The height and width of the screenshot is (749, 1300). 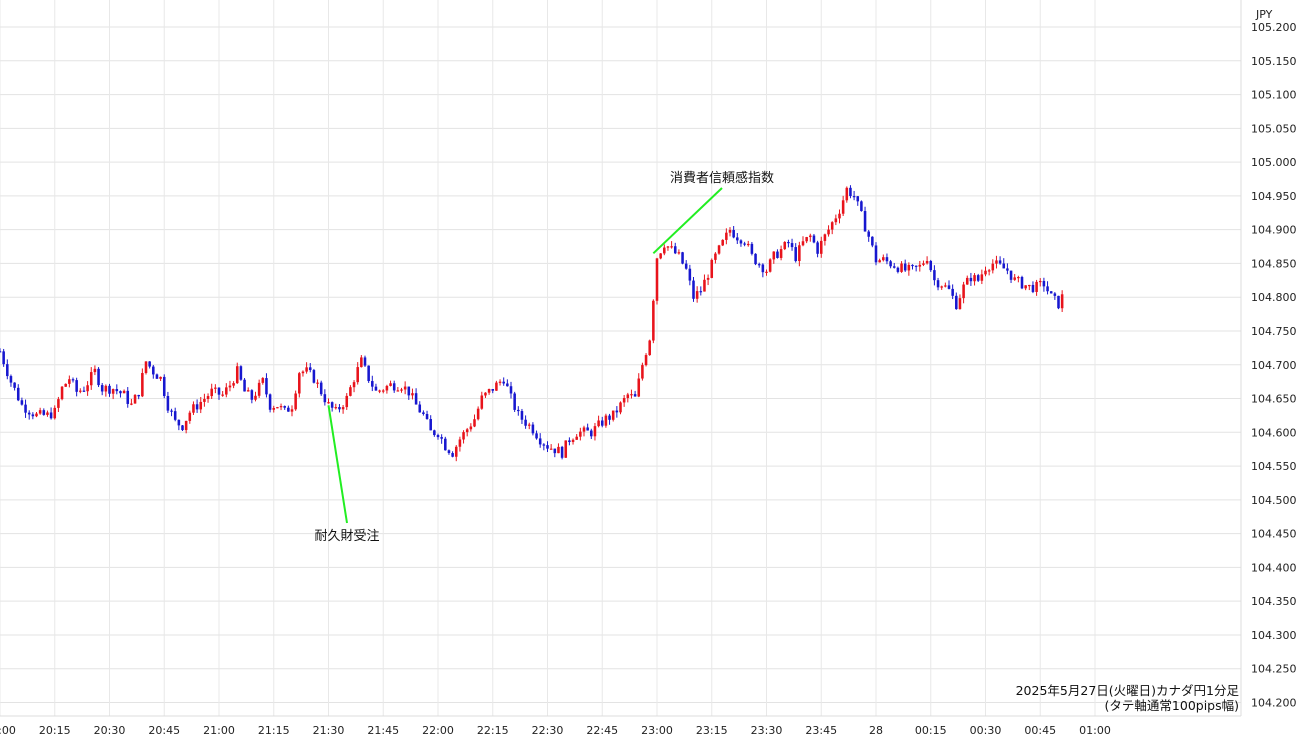 What do you see at coordinates (1274, 466) in the screenshot?
I see `y-tick-label: 104.550` at bounding box center [1274, 466].